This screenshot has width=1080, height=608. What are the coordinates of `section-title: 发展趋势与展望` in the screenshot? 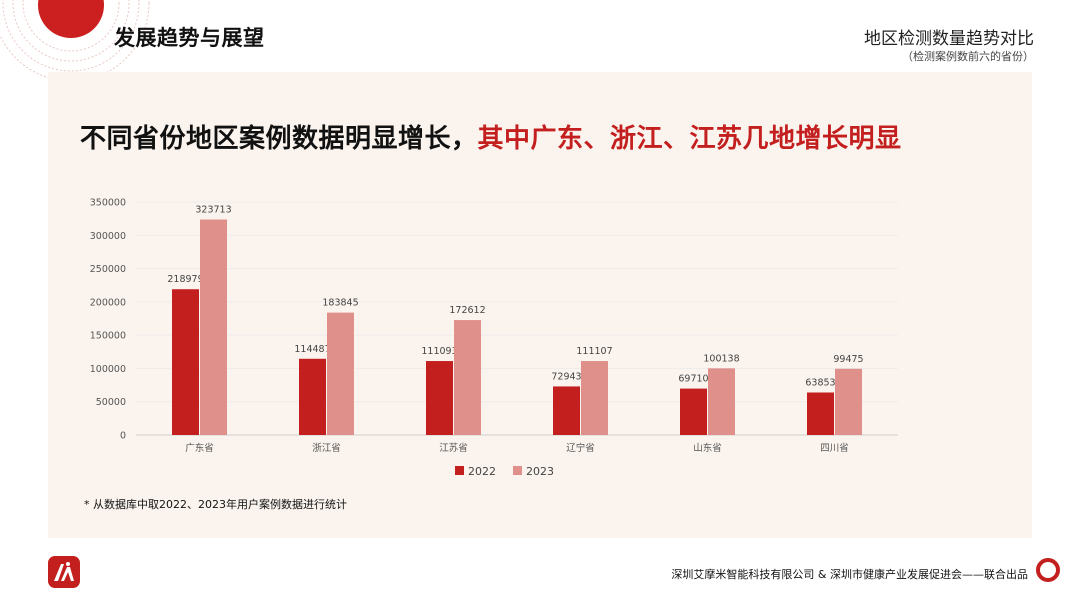 It's located at (189, 38).